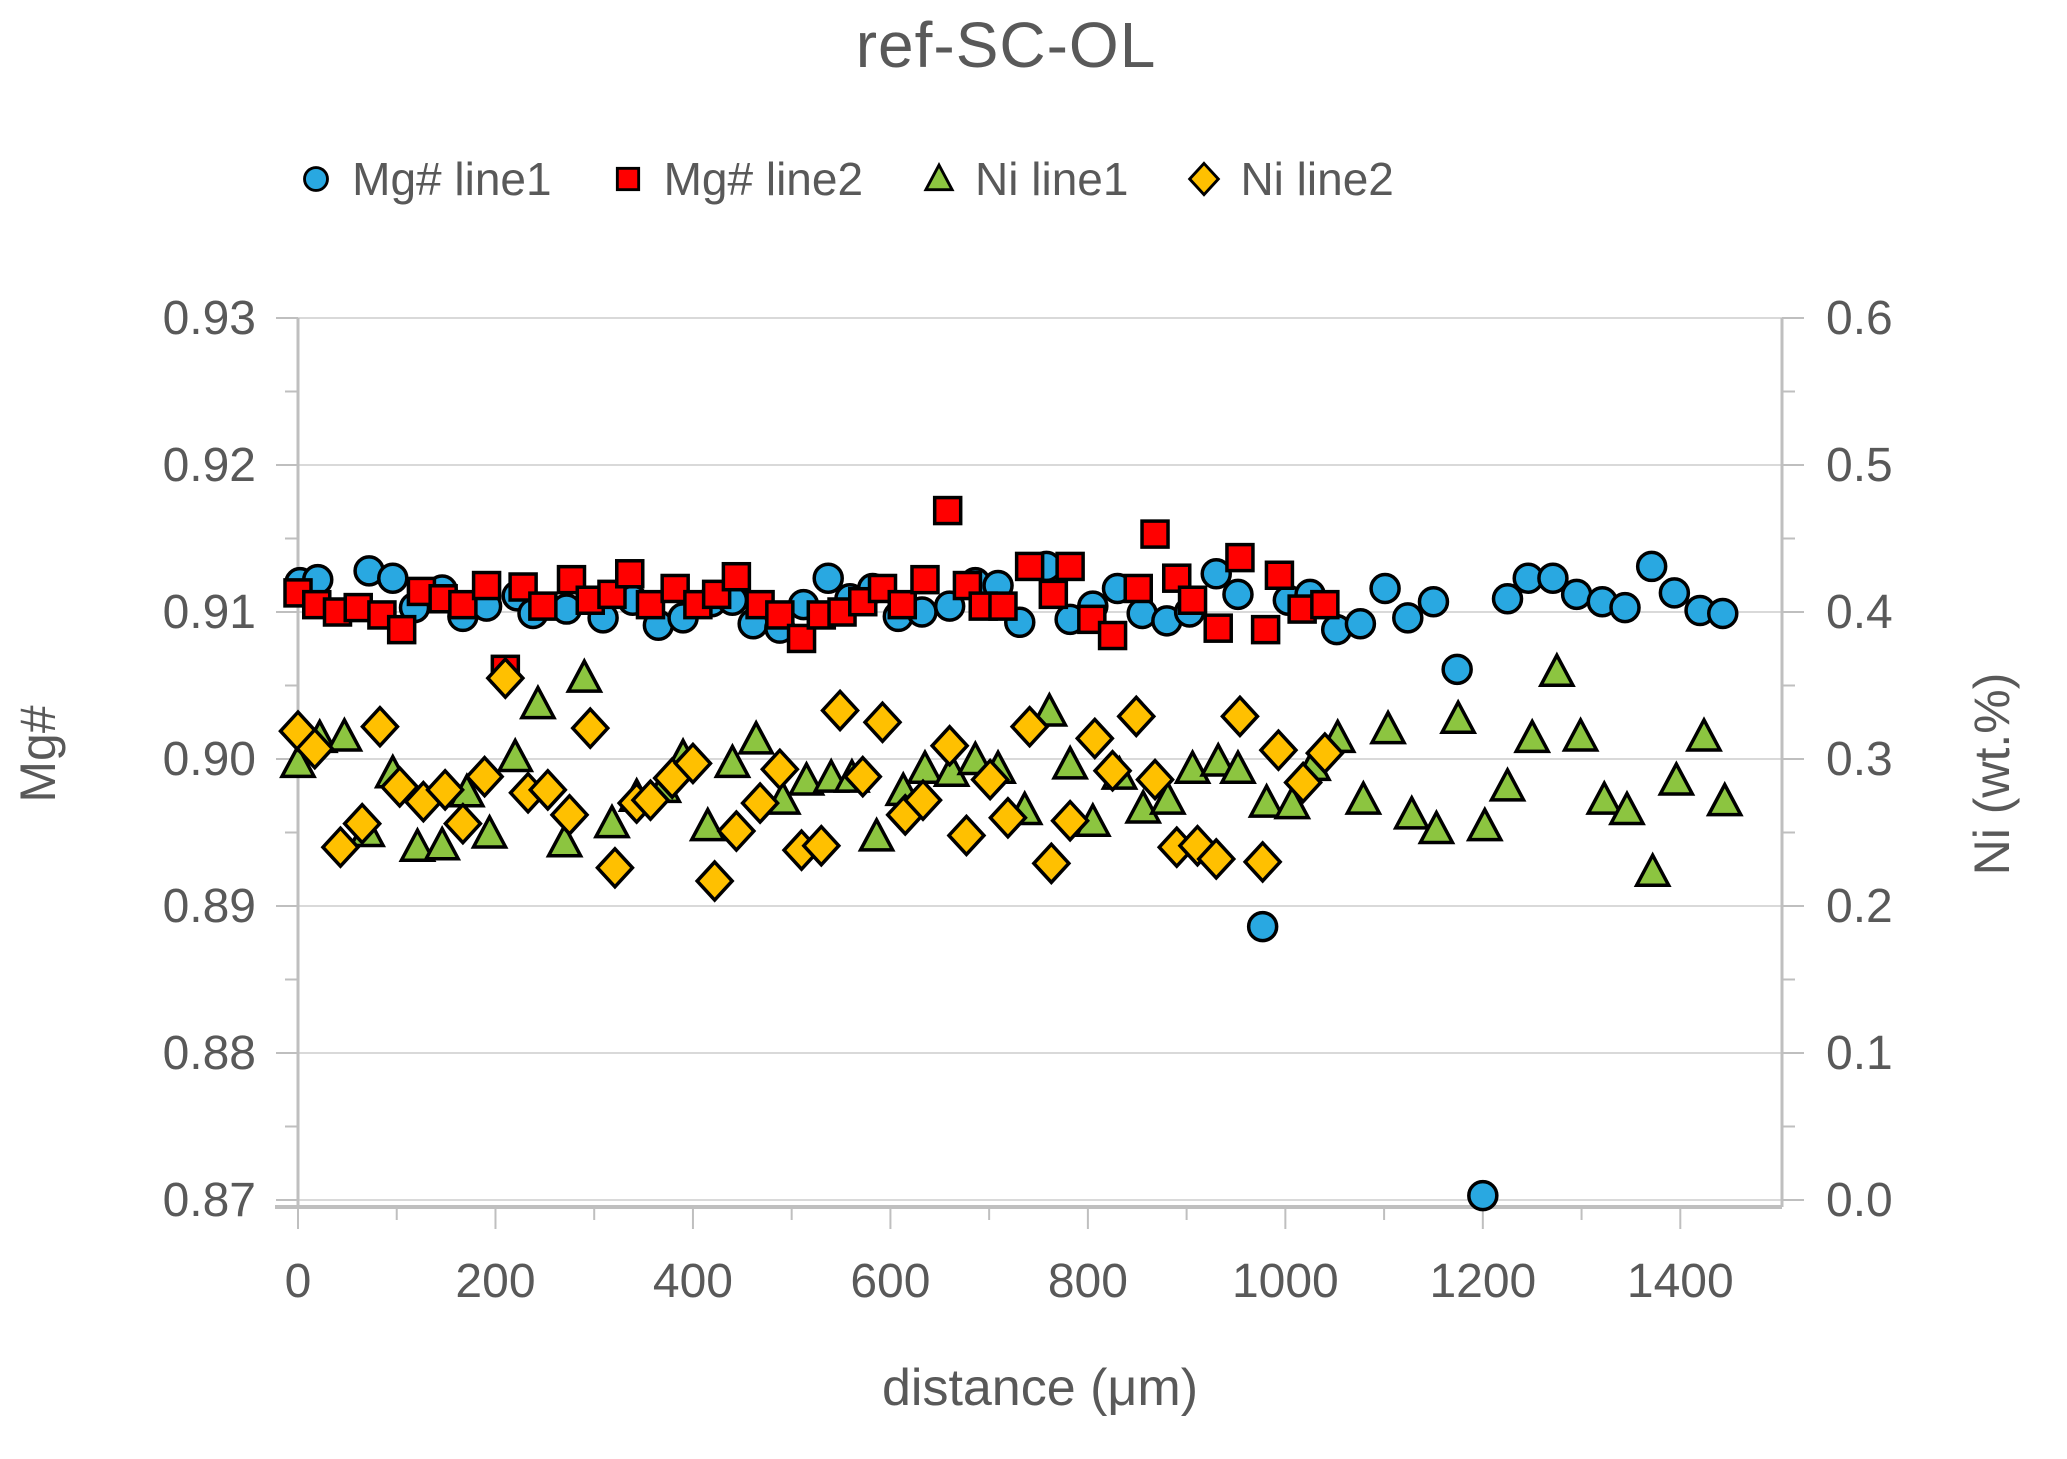  I want to click on right-tick-label: 0.6, so click(1859, 318).